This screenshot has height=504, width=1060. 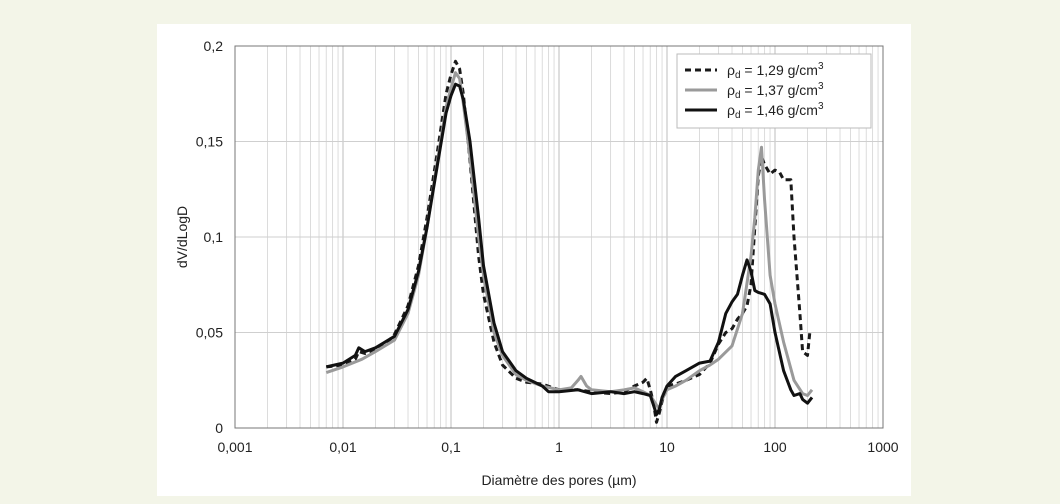 What do you see at coordinates (559, 447) in the screenshot?
I see `x-tick-label: 1` at bounding box center [559, 447].